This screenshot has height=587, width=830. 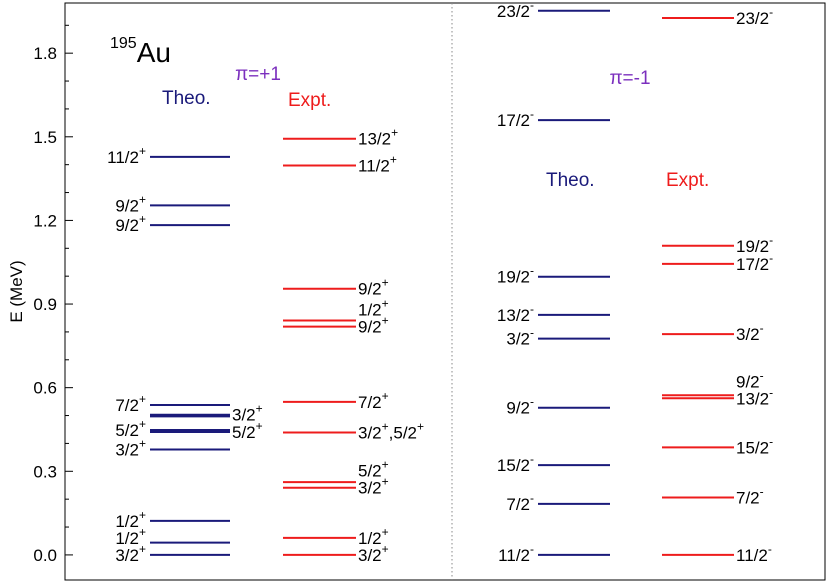 What do you see at coordinates (629, 78) in the screenshot?
I see `parity-label: π=-1` at bounding box center [629, 78].